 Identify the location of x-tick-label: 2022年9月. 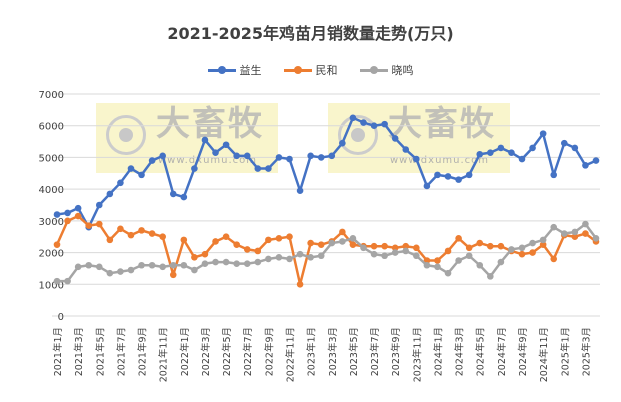
(269, 351).